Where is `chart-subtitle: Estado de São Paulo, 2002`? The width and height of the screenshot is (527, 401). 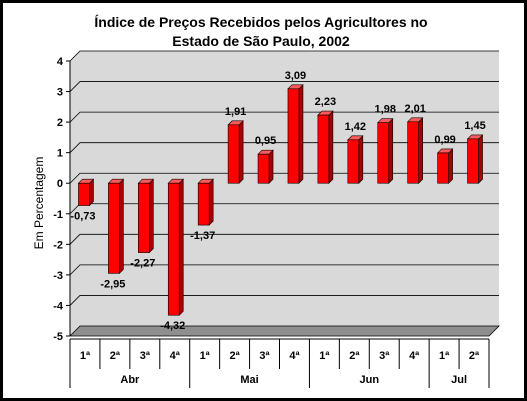
chart-subtitle: Estado de São Paulo, 2002 is located at coordinates (261, 41).